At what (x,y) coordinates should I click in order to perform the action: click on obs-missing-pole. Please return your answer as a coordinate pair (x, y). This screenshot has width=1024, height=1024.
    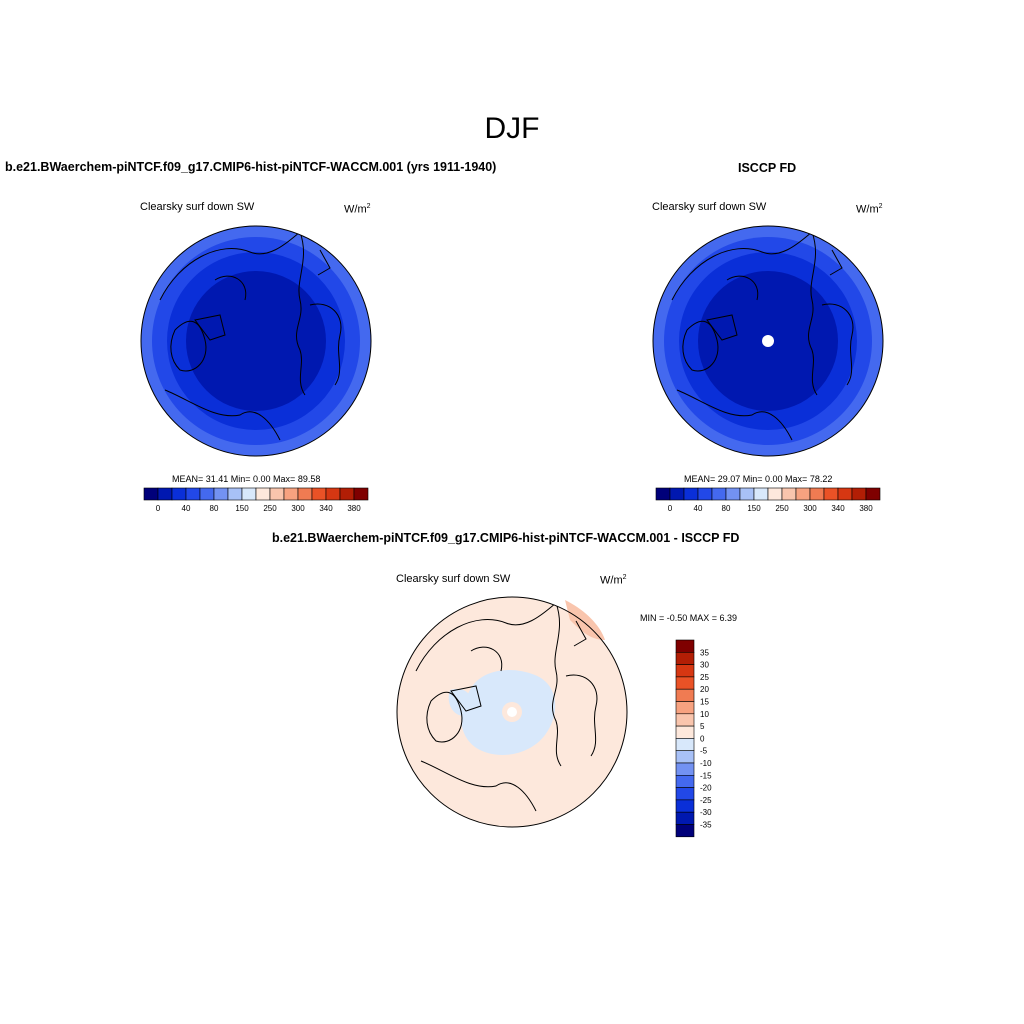
    Looking at the image, I should click on (768, 341).